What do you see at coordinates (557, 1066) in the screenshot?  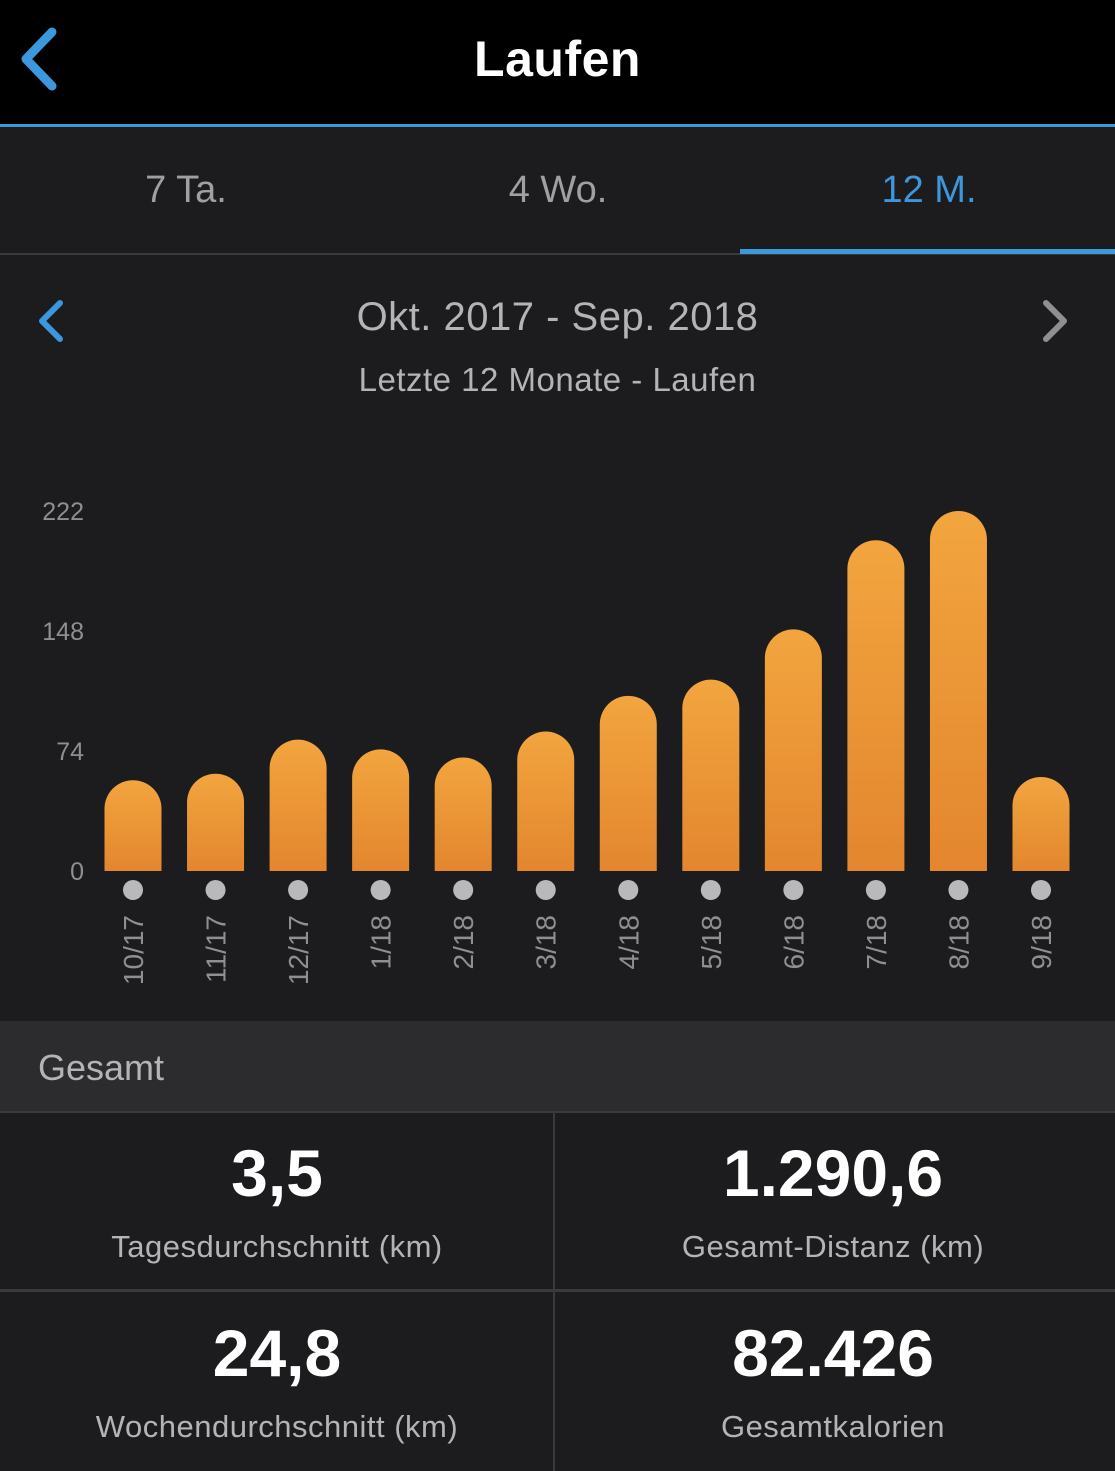 I see `summary-header: Gesamt` at bounding box center [557, 1066].